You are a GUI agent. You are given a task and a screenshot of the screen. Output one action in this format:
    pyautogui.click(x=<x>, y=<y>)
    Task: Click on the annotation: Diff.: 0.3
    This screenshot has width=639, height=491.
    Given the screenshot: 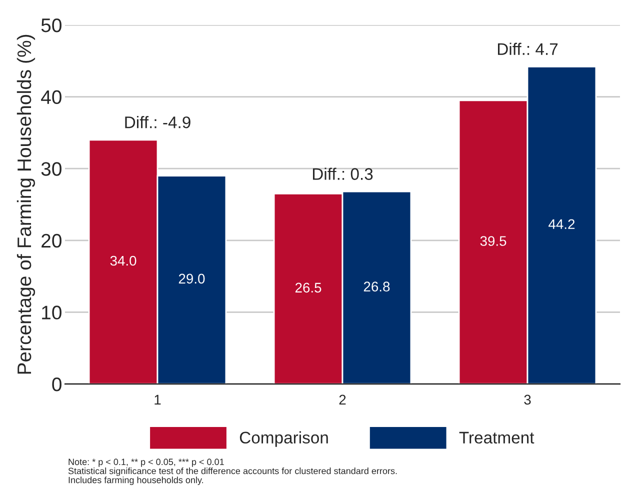 What is the action you would take?
    pyautogui.click(x=342, y=174)
    